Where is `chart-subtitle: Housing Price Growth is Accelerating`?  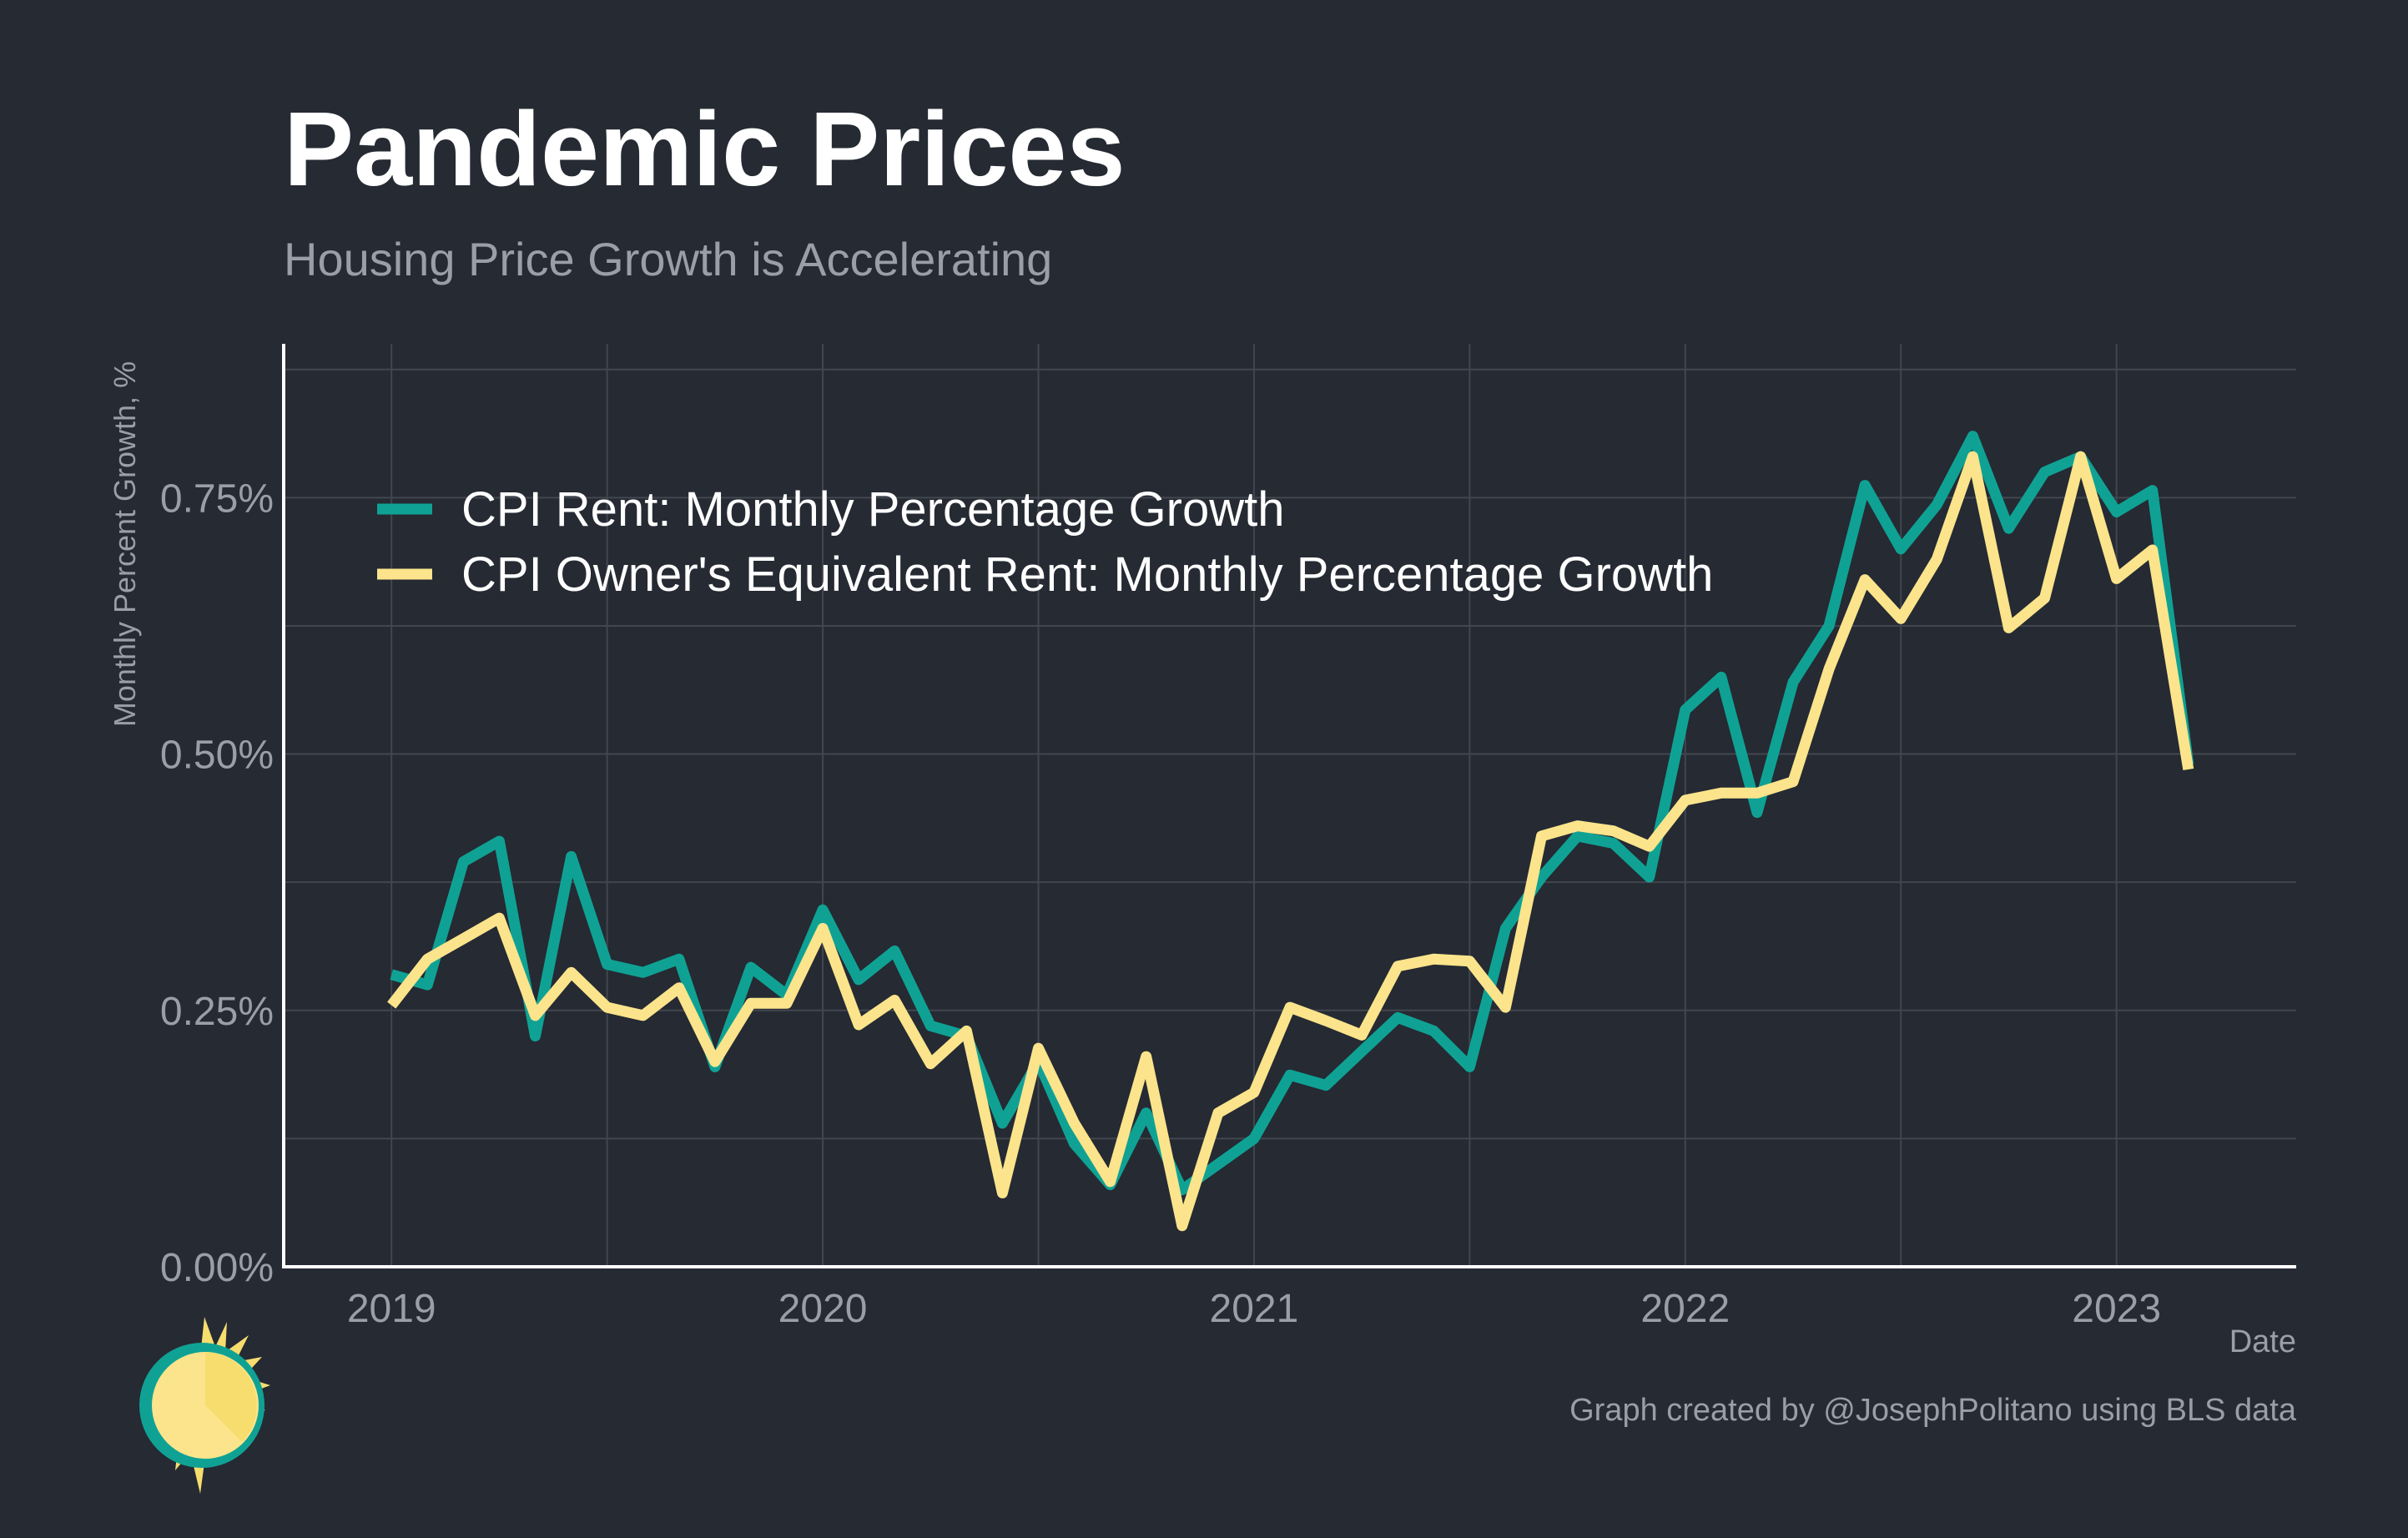
chart-subtitle: Housing Price Growth is Accelerating is located at coordinates (668, 259).